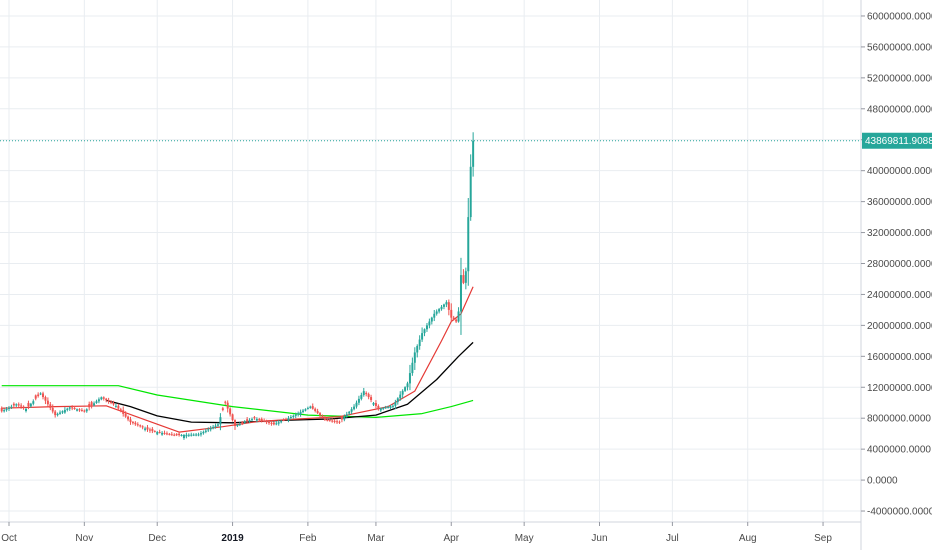 The image size is (932, 550). Describe the element at coordinates (823, 538) in the screenshot. I see `x-tick-label: Sep` at that location.